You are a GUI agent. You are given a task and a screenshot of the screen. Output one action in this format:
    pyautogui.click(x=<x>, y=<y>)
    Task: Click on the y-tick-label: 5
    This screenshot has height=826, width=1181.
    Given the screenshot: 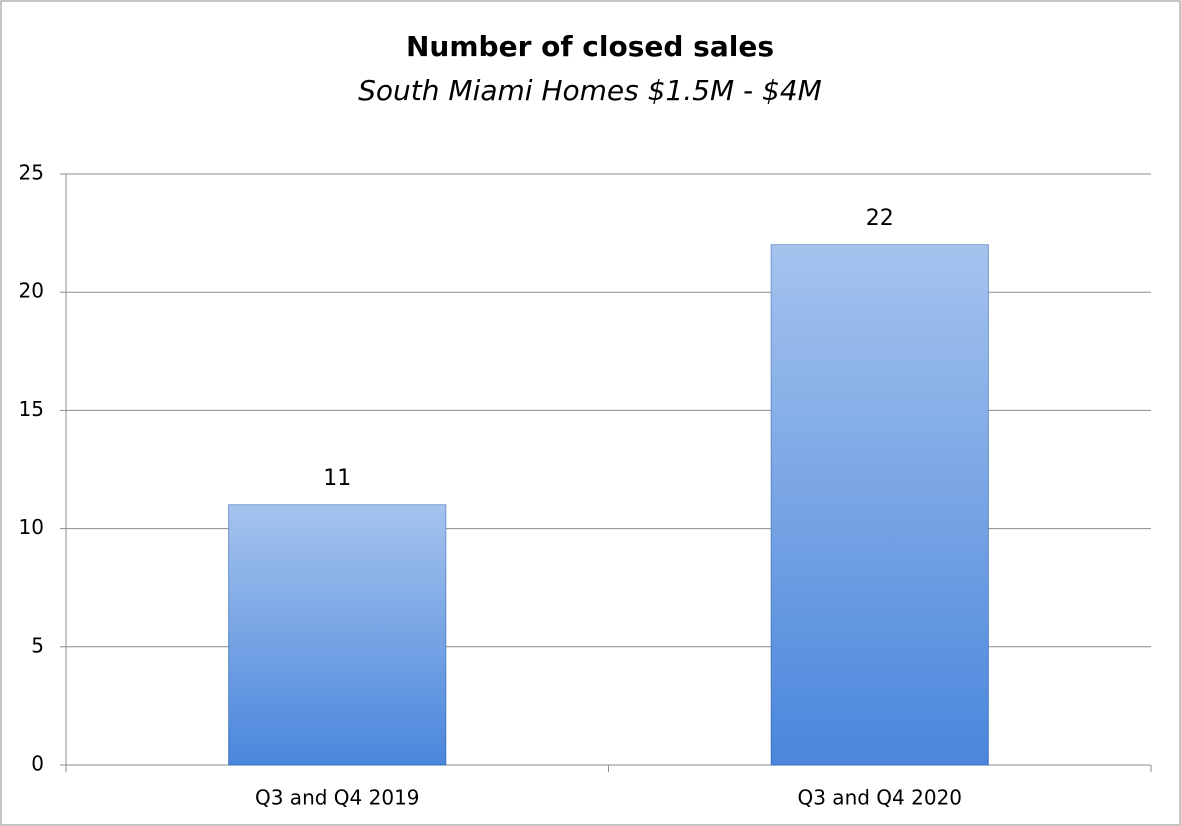 What is the action you would take?
    pyautogui.click(x=37, y=645)
    